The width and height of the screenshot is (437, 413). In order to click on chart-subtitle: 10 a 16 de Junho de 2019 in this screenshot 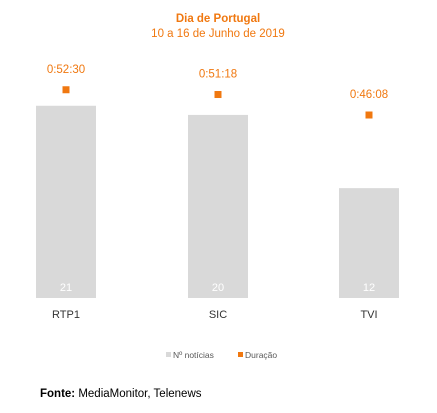, I will do `click(218, 34)`.